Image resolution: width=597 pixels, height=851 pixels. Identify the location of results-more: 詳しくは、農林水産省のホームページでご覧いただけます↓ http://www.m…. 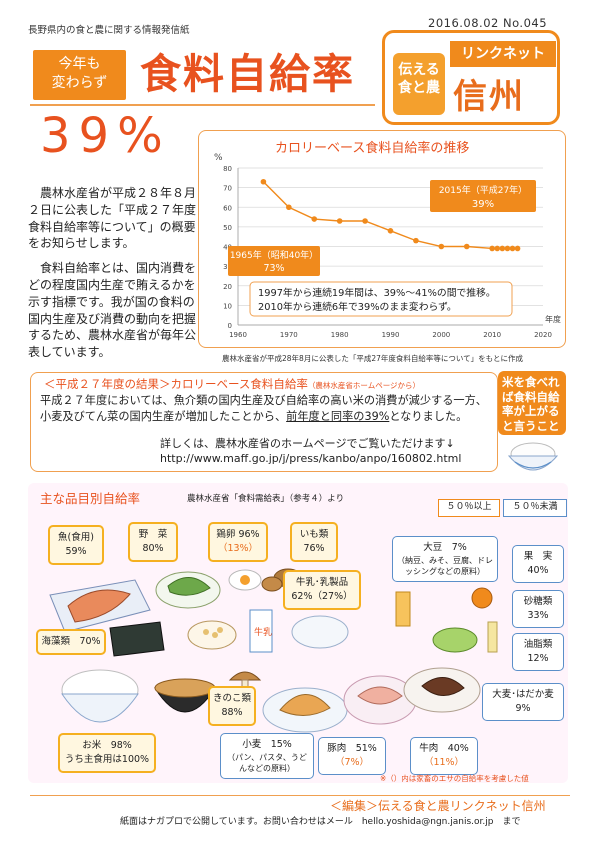
(310, 451).